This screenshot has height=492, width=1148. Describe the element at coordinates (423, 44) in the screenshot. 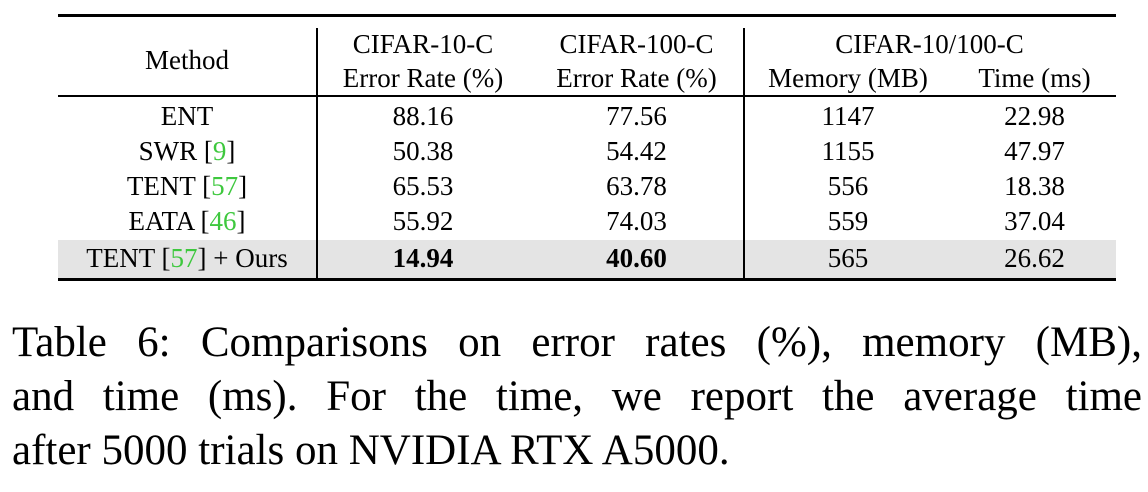

I see `header-cifar10: CIFAR-10-C` at that location.